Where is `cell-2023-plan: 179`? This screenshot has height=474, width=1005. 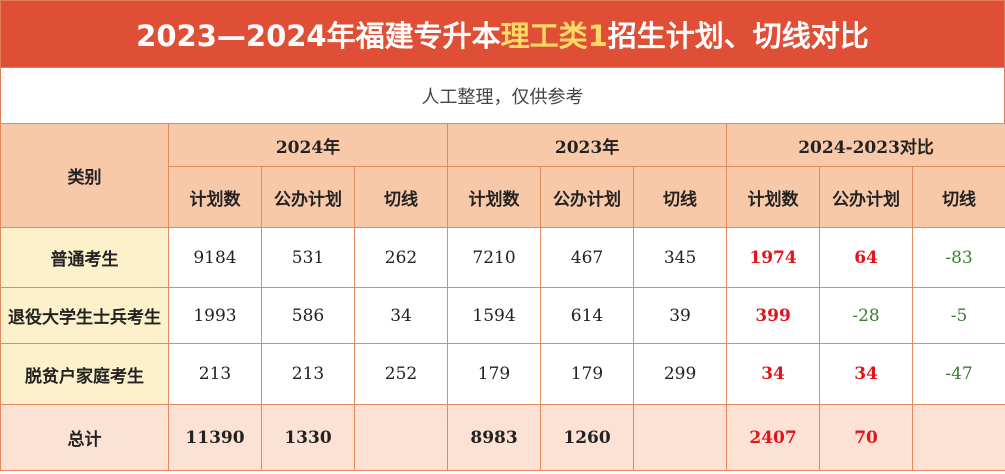
cell-2023-plan: 179 is located at coordinates (494, 374).